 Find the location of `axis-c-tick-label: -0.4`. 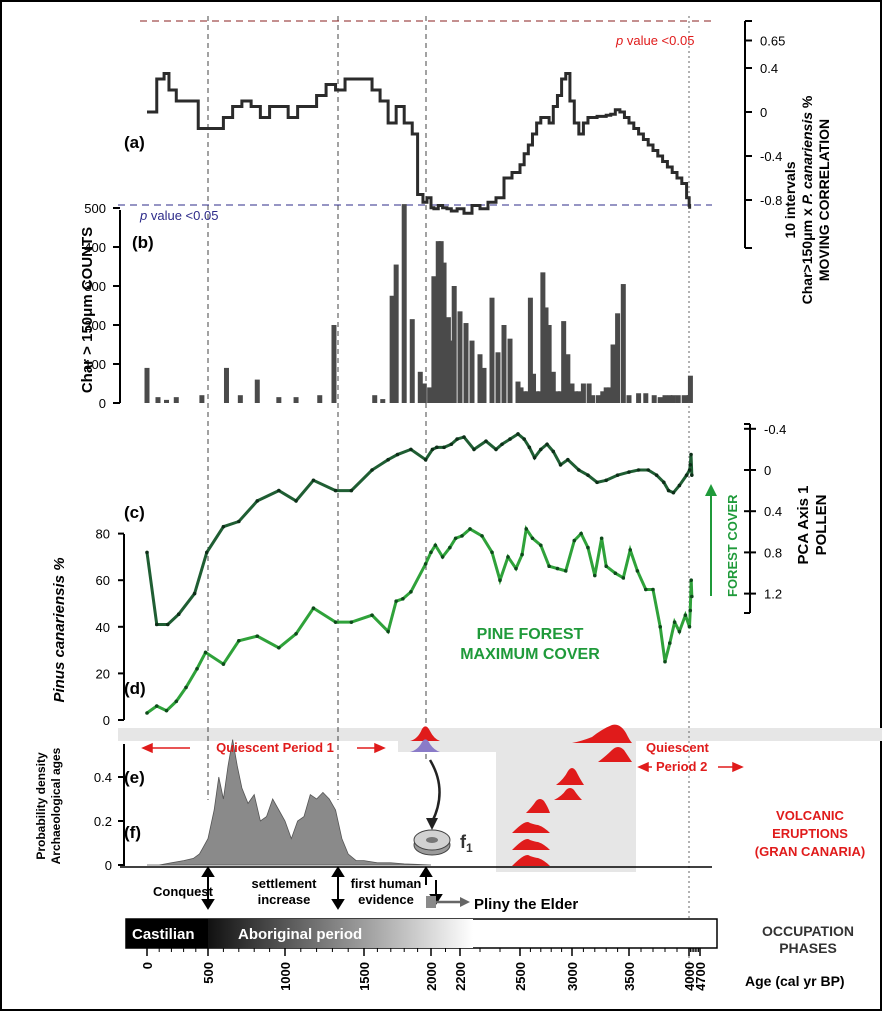

axis-c-tick-label: -0.4 is located at coordinates (775, 429).